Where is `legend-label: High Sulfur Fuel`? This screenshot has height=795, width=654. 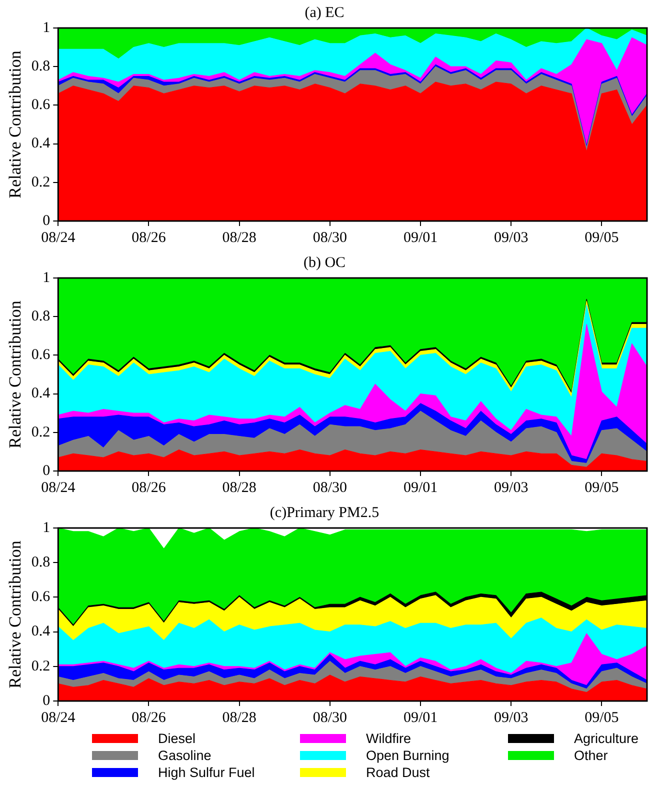 legend-label: High Sulfur Fuel is located at coordinates (206, 772).